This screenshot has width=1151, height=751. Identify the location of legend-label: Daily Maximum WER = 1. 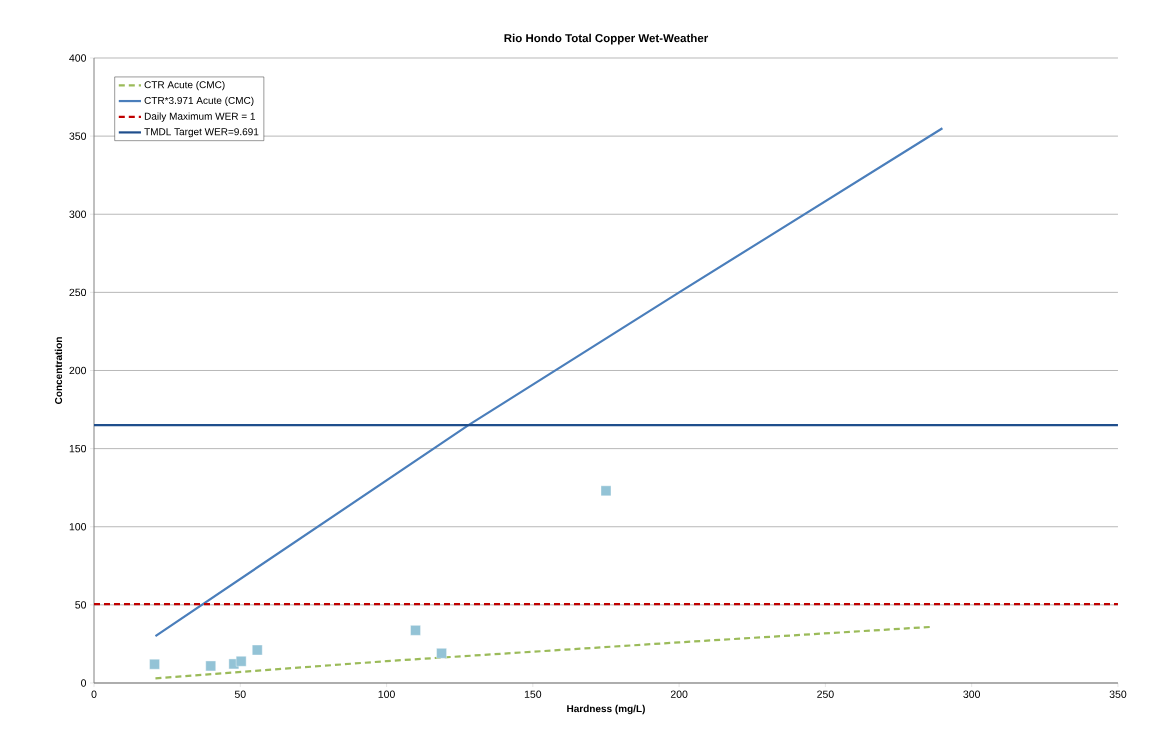
(199, 117).